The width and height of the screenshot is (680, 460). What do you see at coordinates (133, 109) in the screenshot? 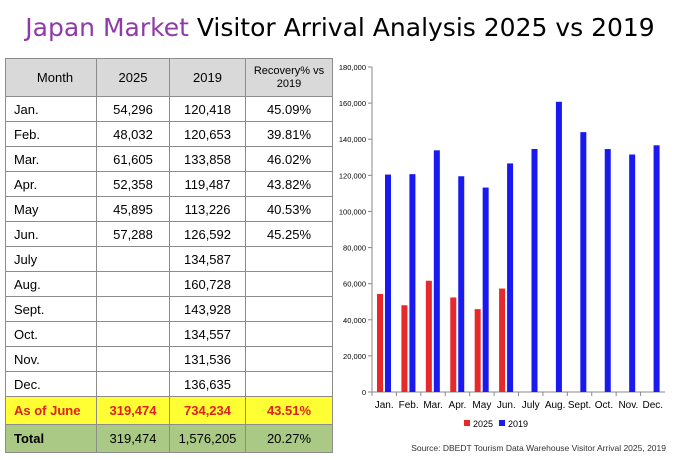
I see `cell-2025: 54,296` at bounding box center [133, 109].